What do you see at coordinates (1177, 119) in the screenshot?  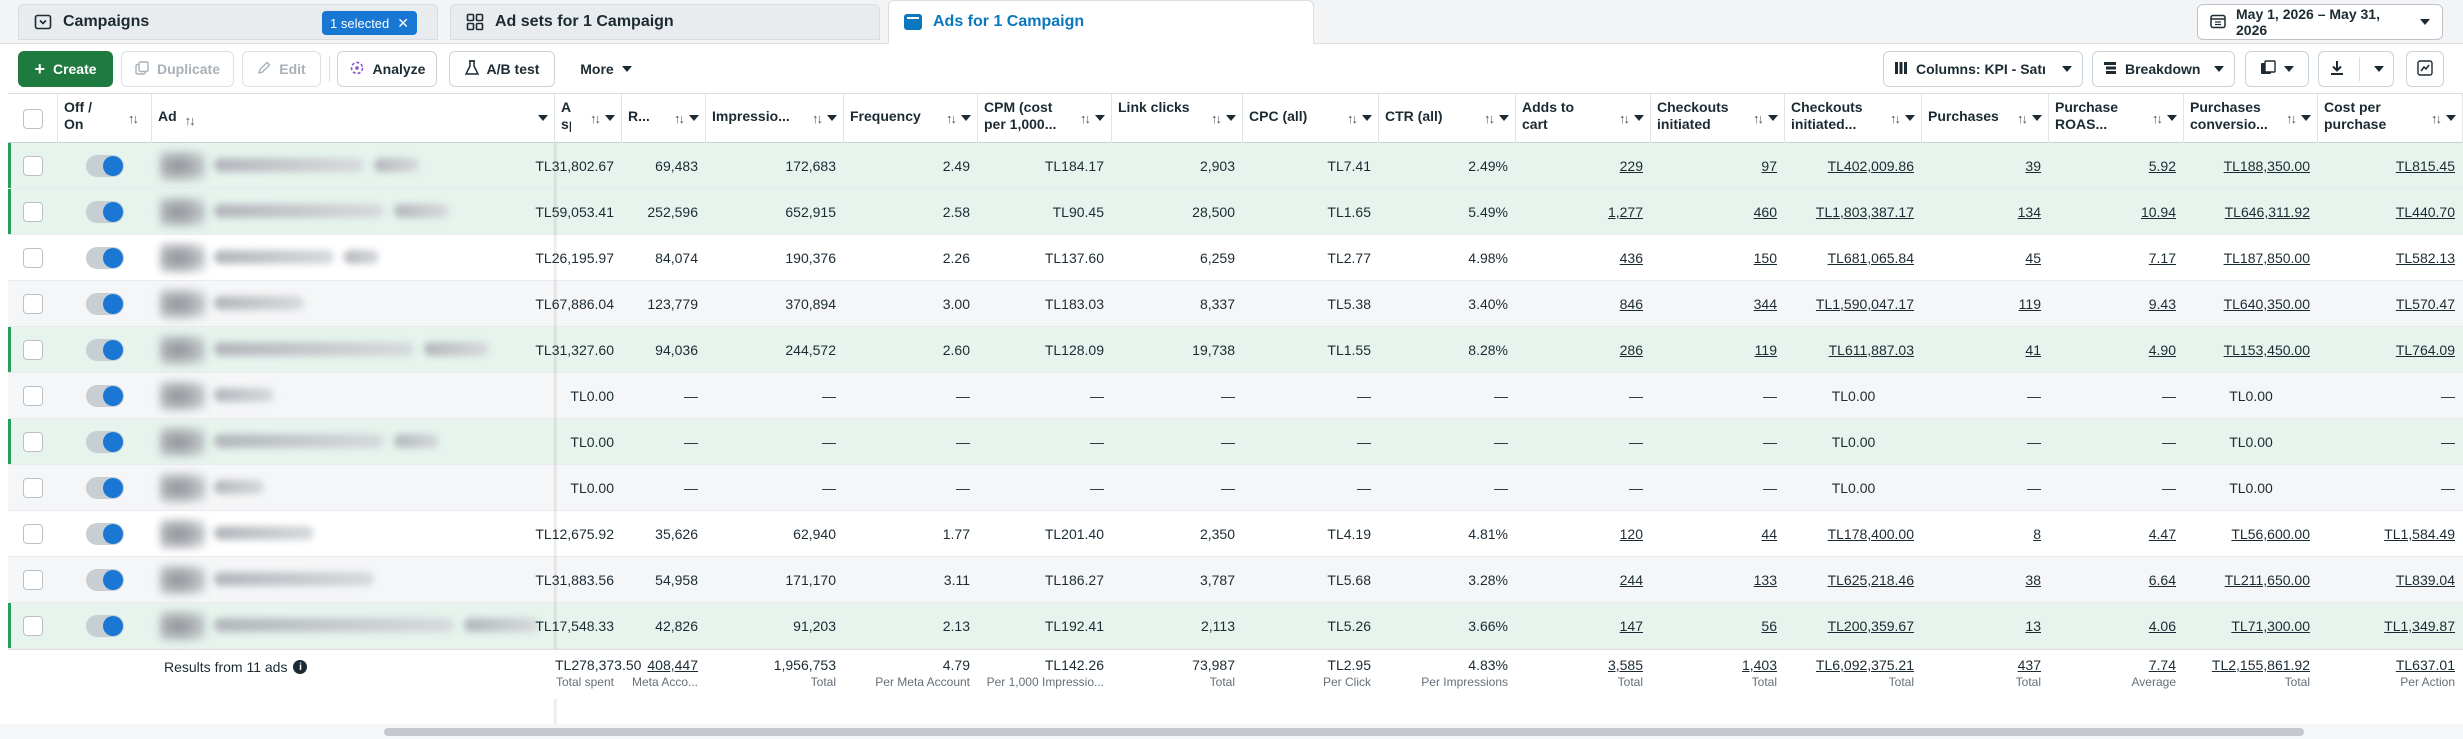 I see `column-link-clicks: Link clicks ↑↓` at bounding box center [1177, 119].